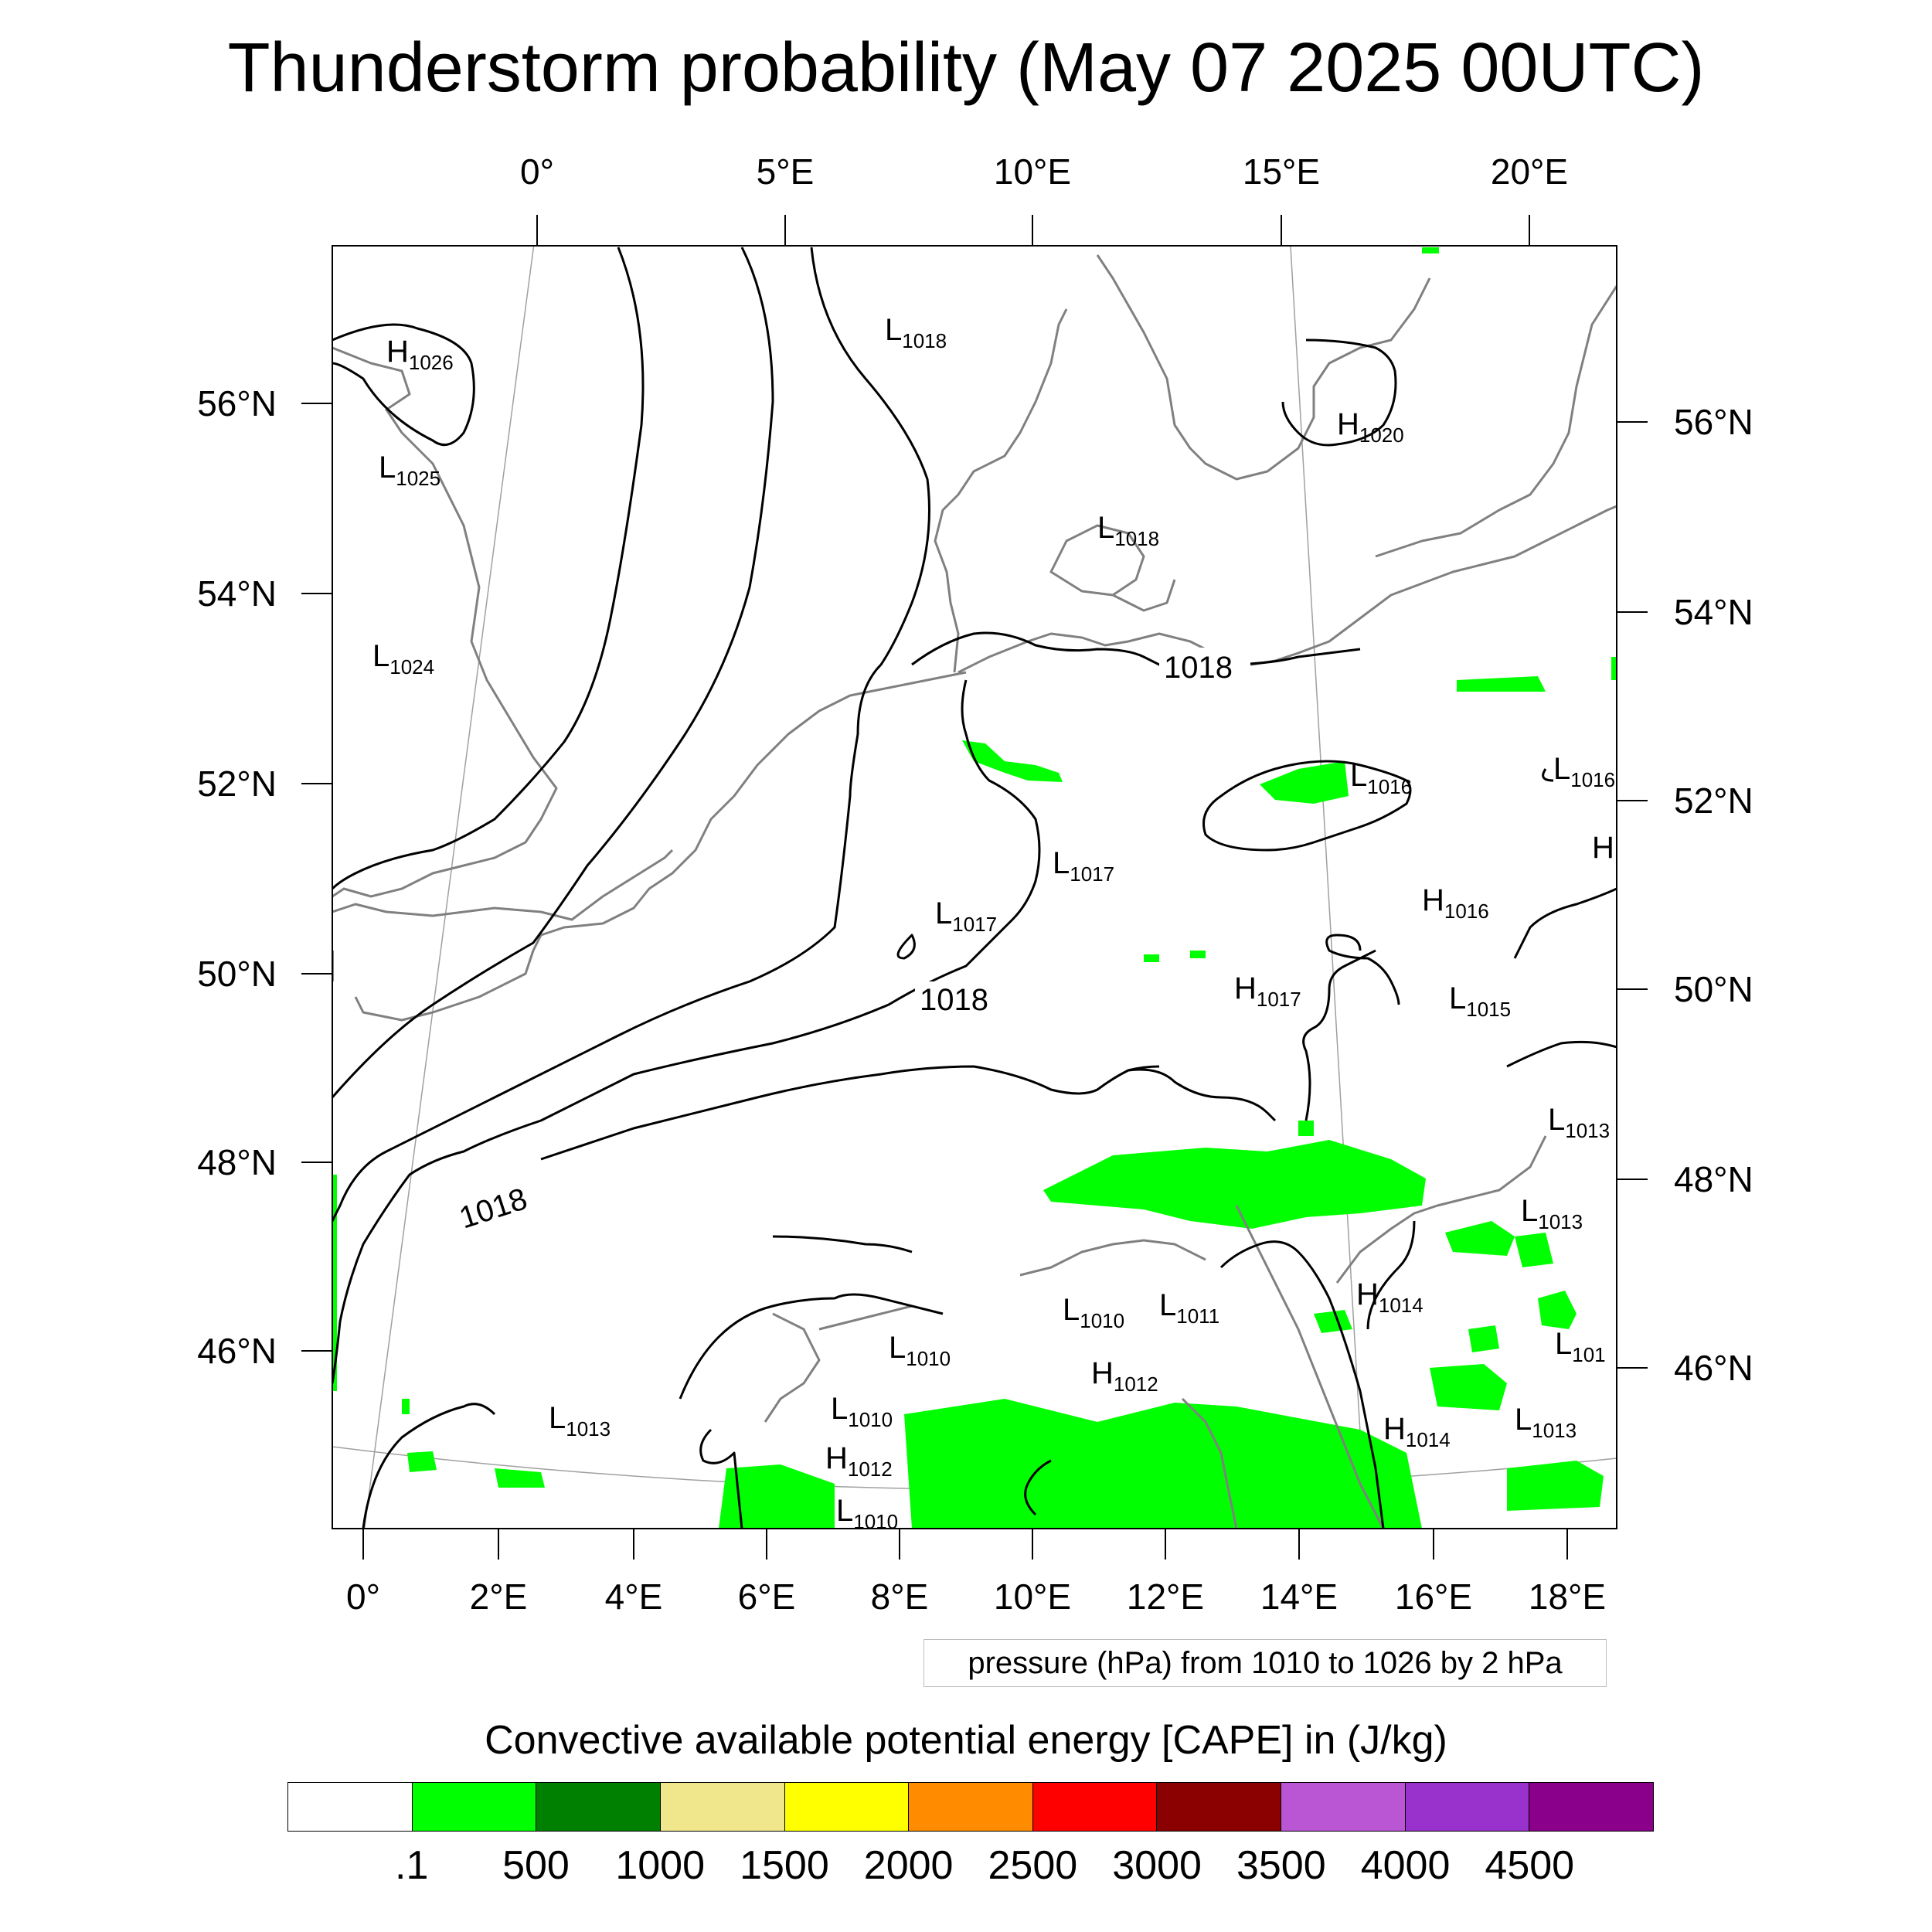  I want to click on pressure-center: H1016, so click(1455, 903).